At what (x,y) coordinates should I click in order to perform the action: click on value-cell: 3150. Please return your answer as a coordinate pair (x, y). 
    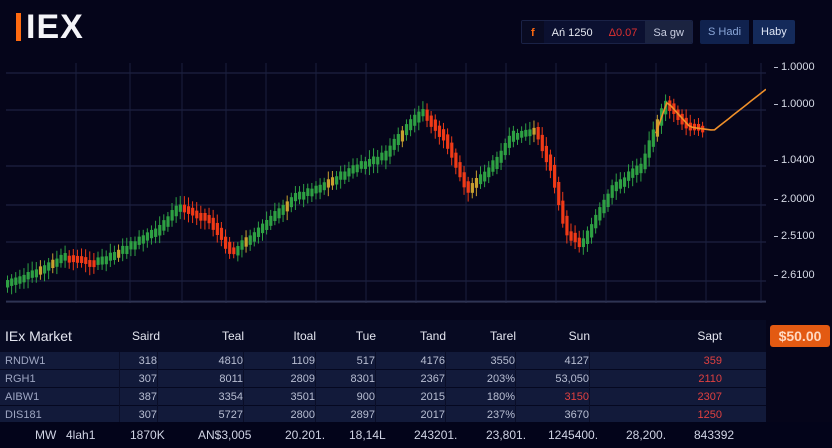
    Looking at the image, I should click on (553, 396).